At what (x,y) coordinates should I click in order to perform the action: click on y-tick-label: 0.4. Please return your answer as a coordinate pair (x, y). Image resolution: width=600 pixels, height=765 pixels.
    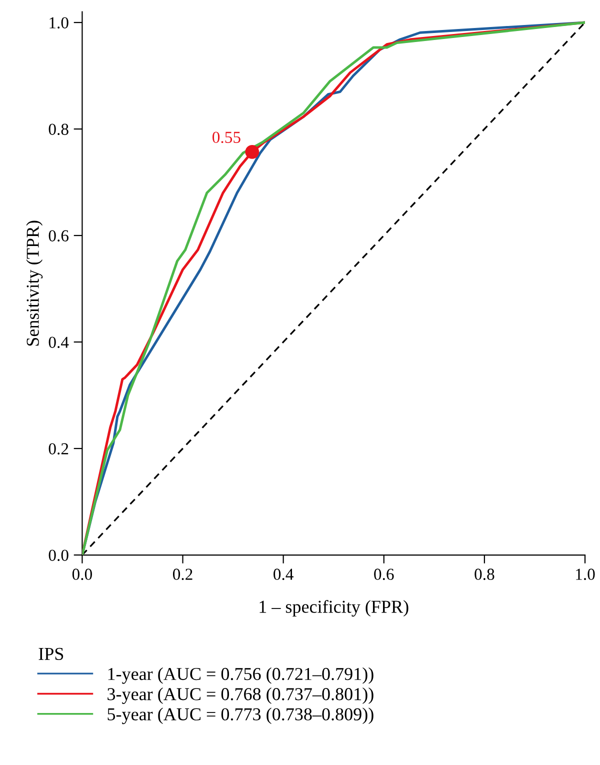
    Looking at the image, I should click on (58, 342).